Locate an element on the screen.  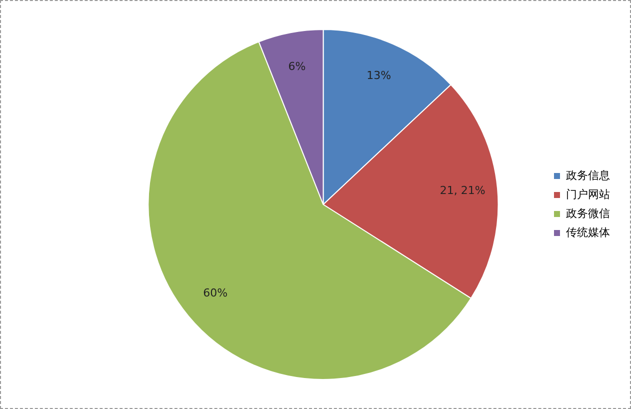
legend-label: 传统媒体 is located at coordinates (588, 232).